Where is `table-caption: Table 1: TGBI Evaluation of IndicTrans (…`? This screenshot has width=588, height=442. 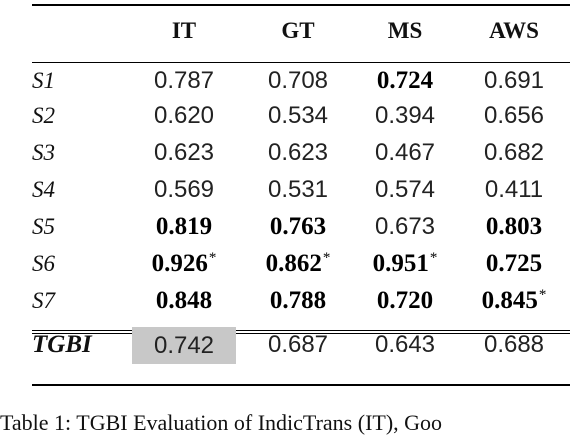 table-caption: Table 1: TGBI Evaluation of IndicTrans (… is located at coordinates (221, 422).